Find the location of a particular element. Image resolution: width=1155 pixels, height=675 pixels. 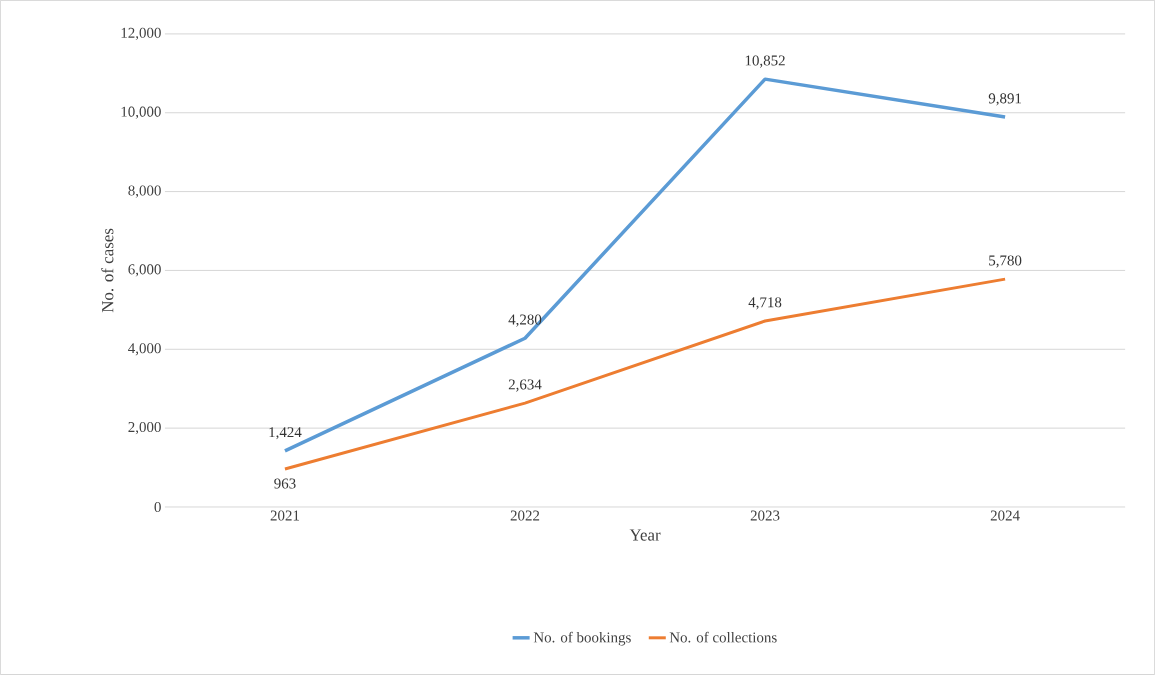

data-label: 5,780 is located at coordinates (1005, 261).